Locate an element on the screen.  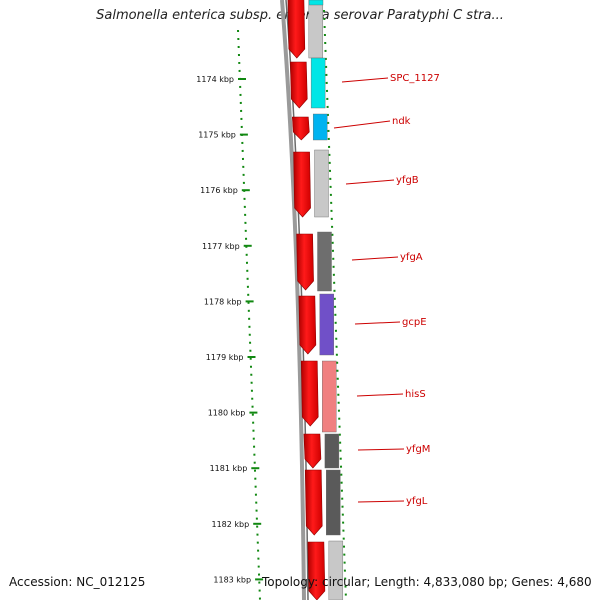
scale-tick-label: 1183 kbp is located at coordinates (232, 579).